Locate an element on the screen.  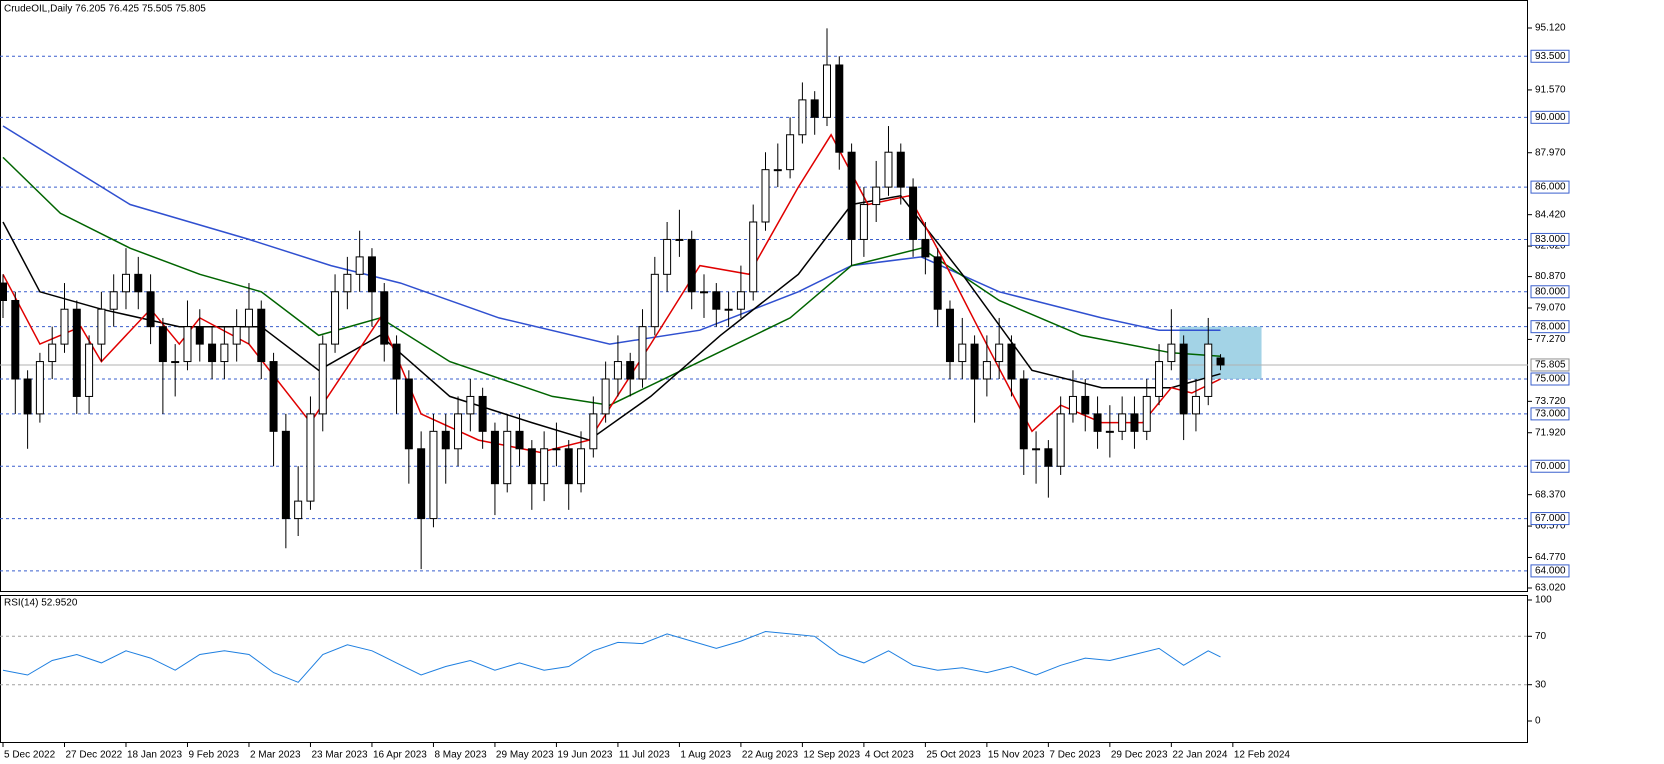
x-tick-label: 27 Dec 2022 is located at coordinates (93, 755).